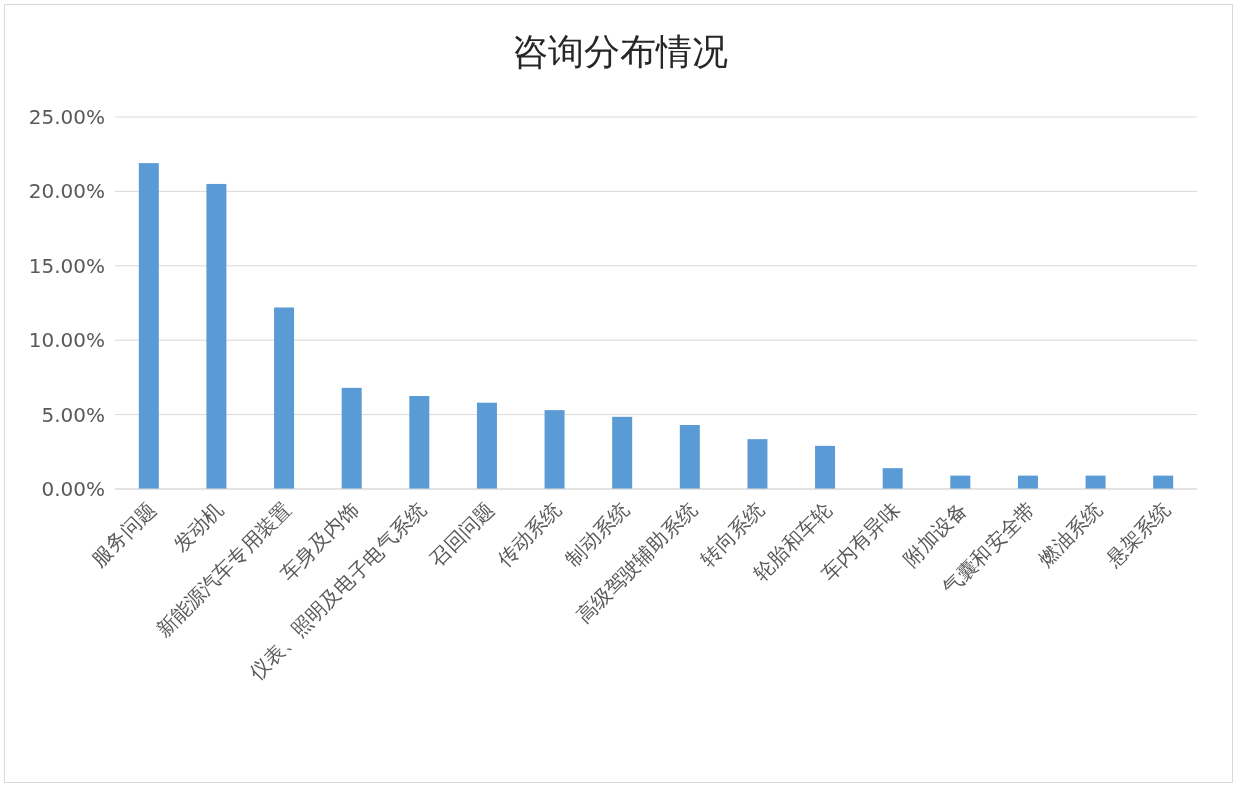 This screenshot has width=1237, height=789. I want to click on y-tick-label: 15.00%, so click(66, 265).